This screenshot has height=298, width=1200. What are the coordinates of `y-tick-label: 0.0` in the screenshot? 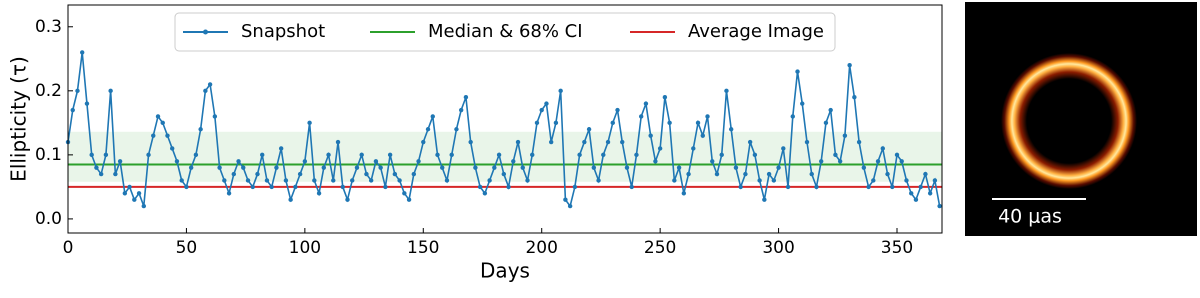 It's located at (48, 219).